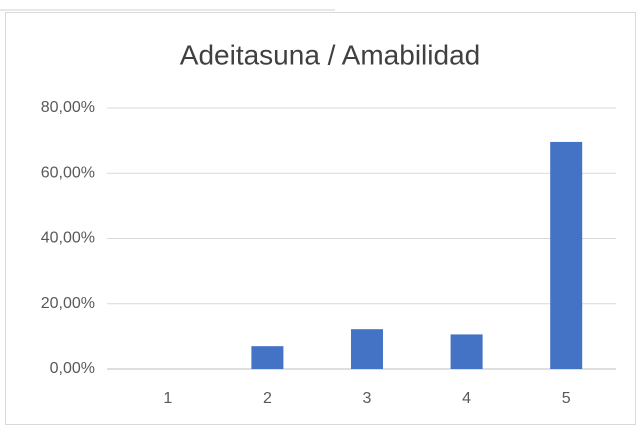  I want to click on y-tick-label: 60,00%, so click(68, 172).